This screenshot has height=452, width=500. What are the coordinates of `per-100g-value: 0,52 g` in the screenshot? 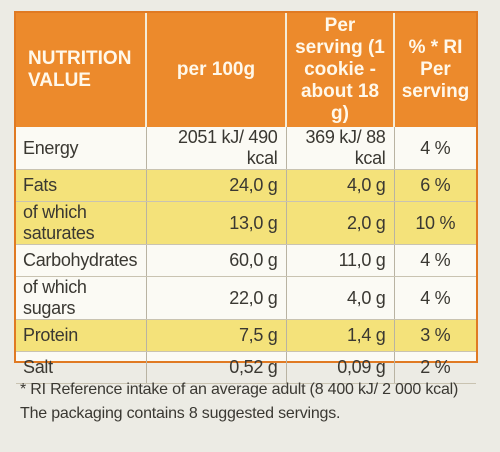 It's located at (216, 367).